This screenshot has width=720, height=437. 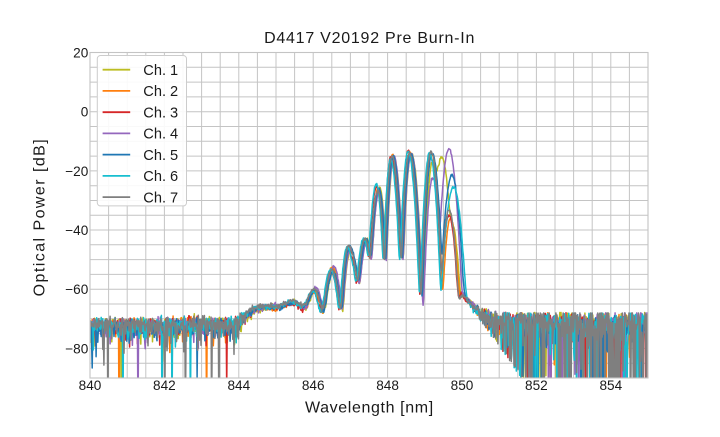 What do you see at coordinates (536, 385) in the screenshot?
I see `svg-text: 852` at bounding box center [536, 385].